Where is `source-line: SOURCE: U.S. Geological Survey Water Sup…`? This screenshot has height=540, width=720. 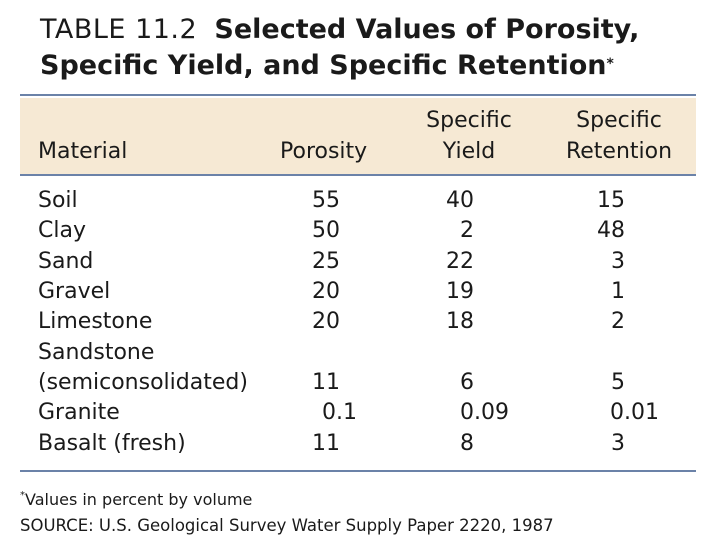
source-line: SOURCE: U.S. Geological Survey Water Sup… is located at coordinates (287, 525).